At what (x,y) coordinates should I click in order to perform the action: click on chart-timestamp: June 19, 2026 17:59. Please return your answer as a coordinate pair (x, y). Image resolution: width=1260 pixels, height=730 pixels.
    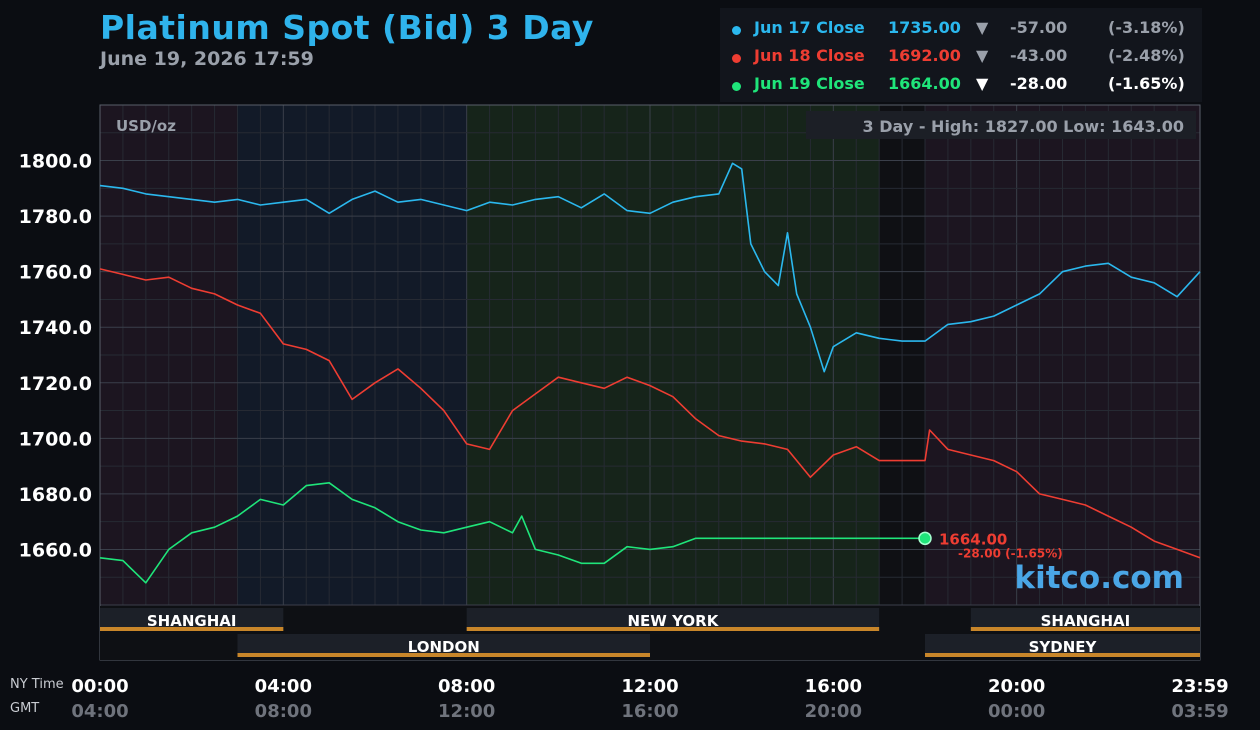
    Looking at the image, I should click on (207, 59).